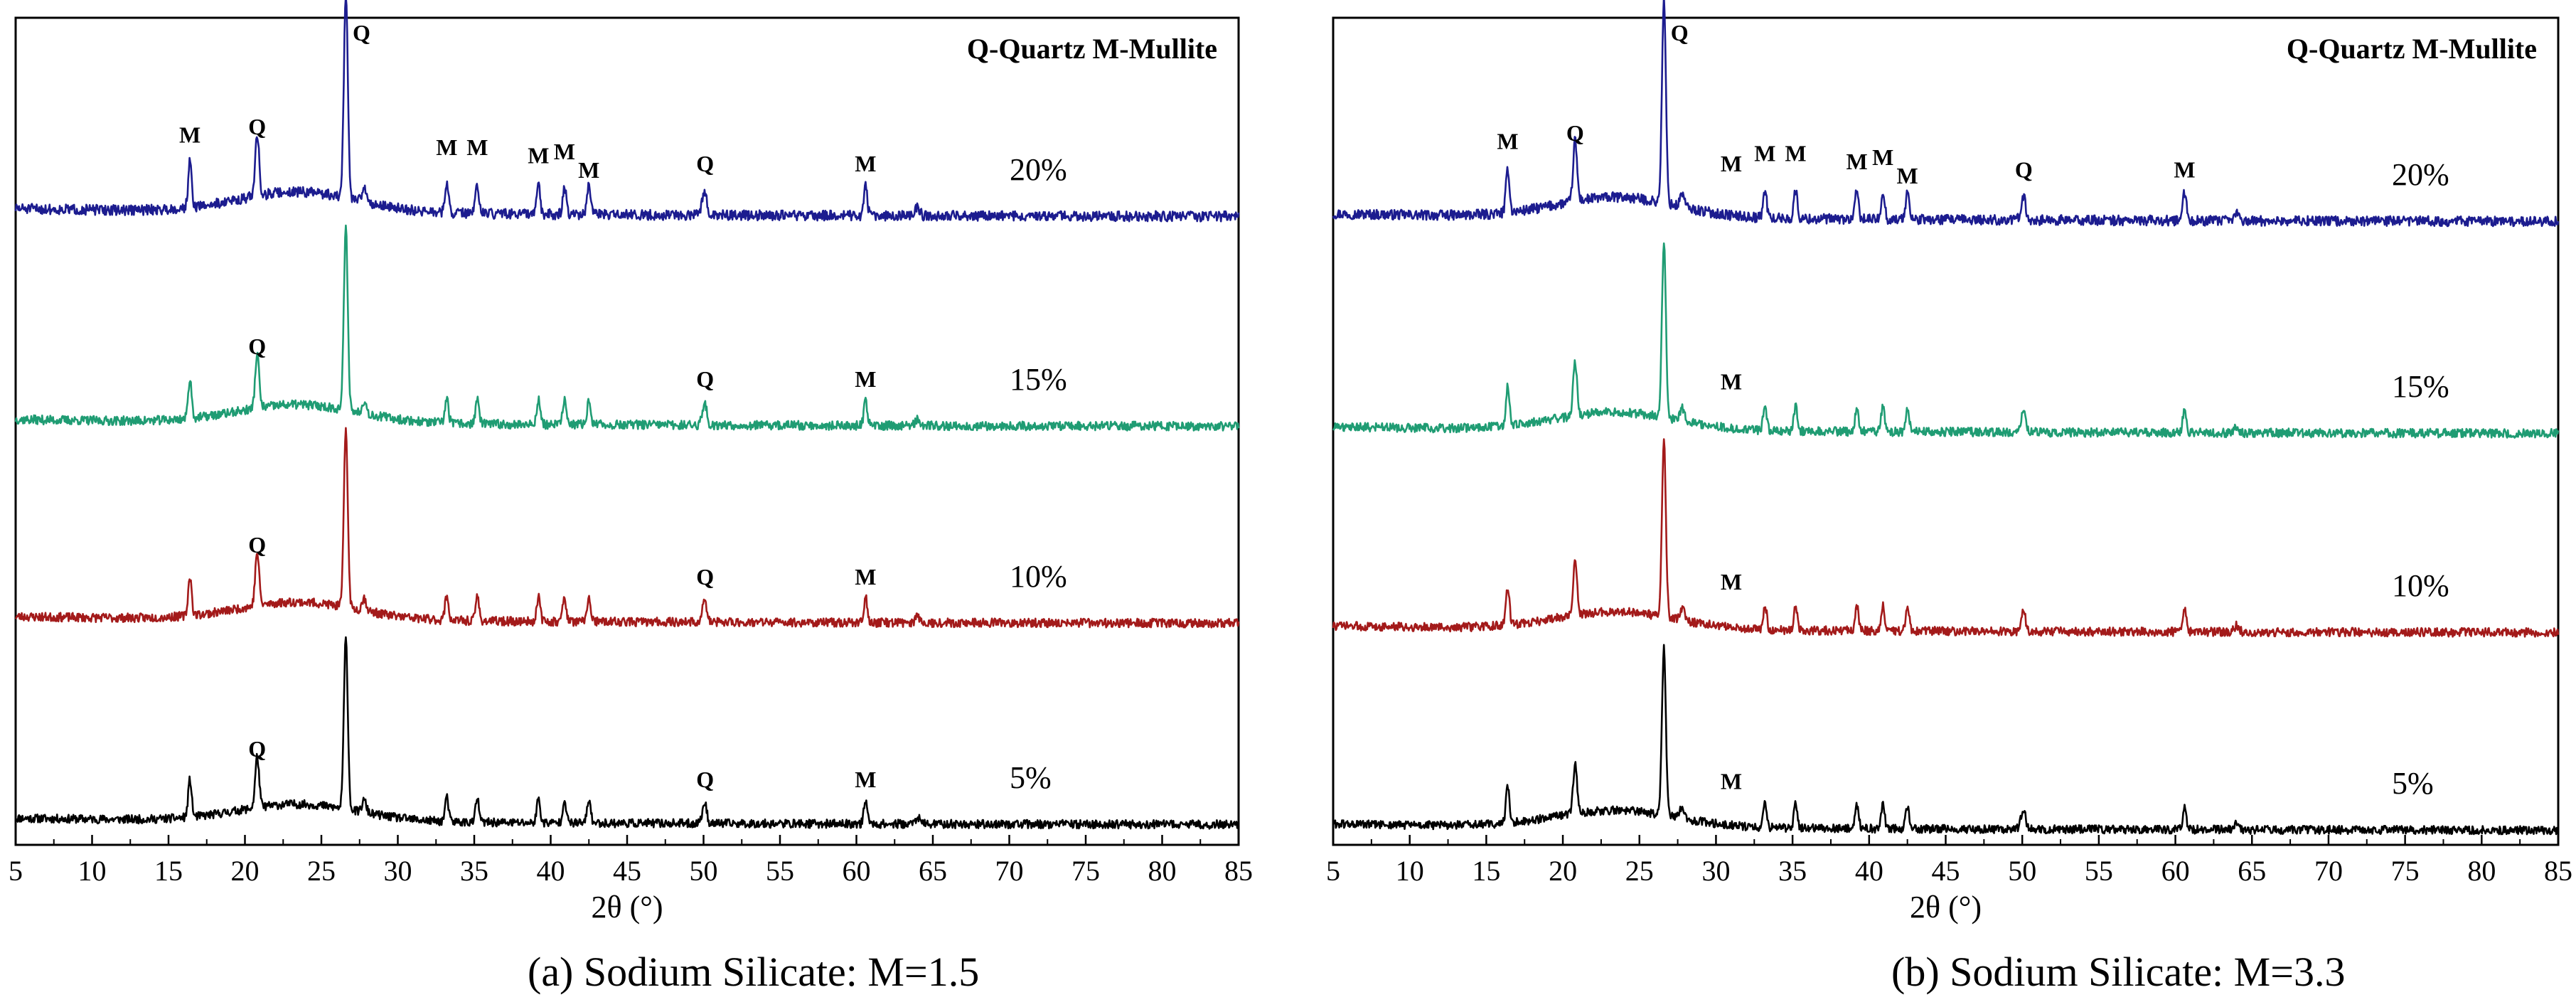 The image size is (2576, 1007). Describe the element at coordinates (753, 972) in the screenshot. I see `panel-caption: (a) Sodium Silicate: M=1.5` at that location.